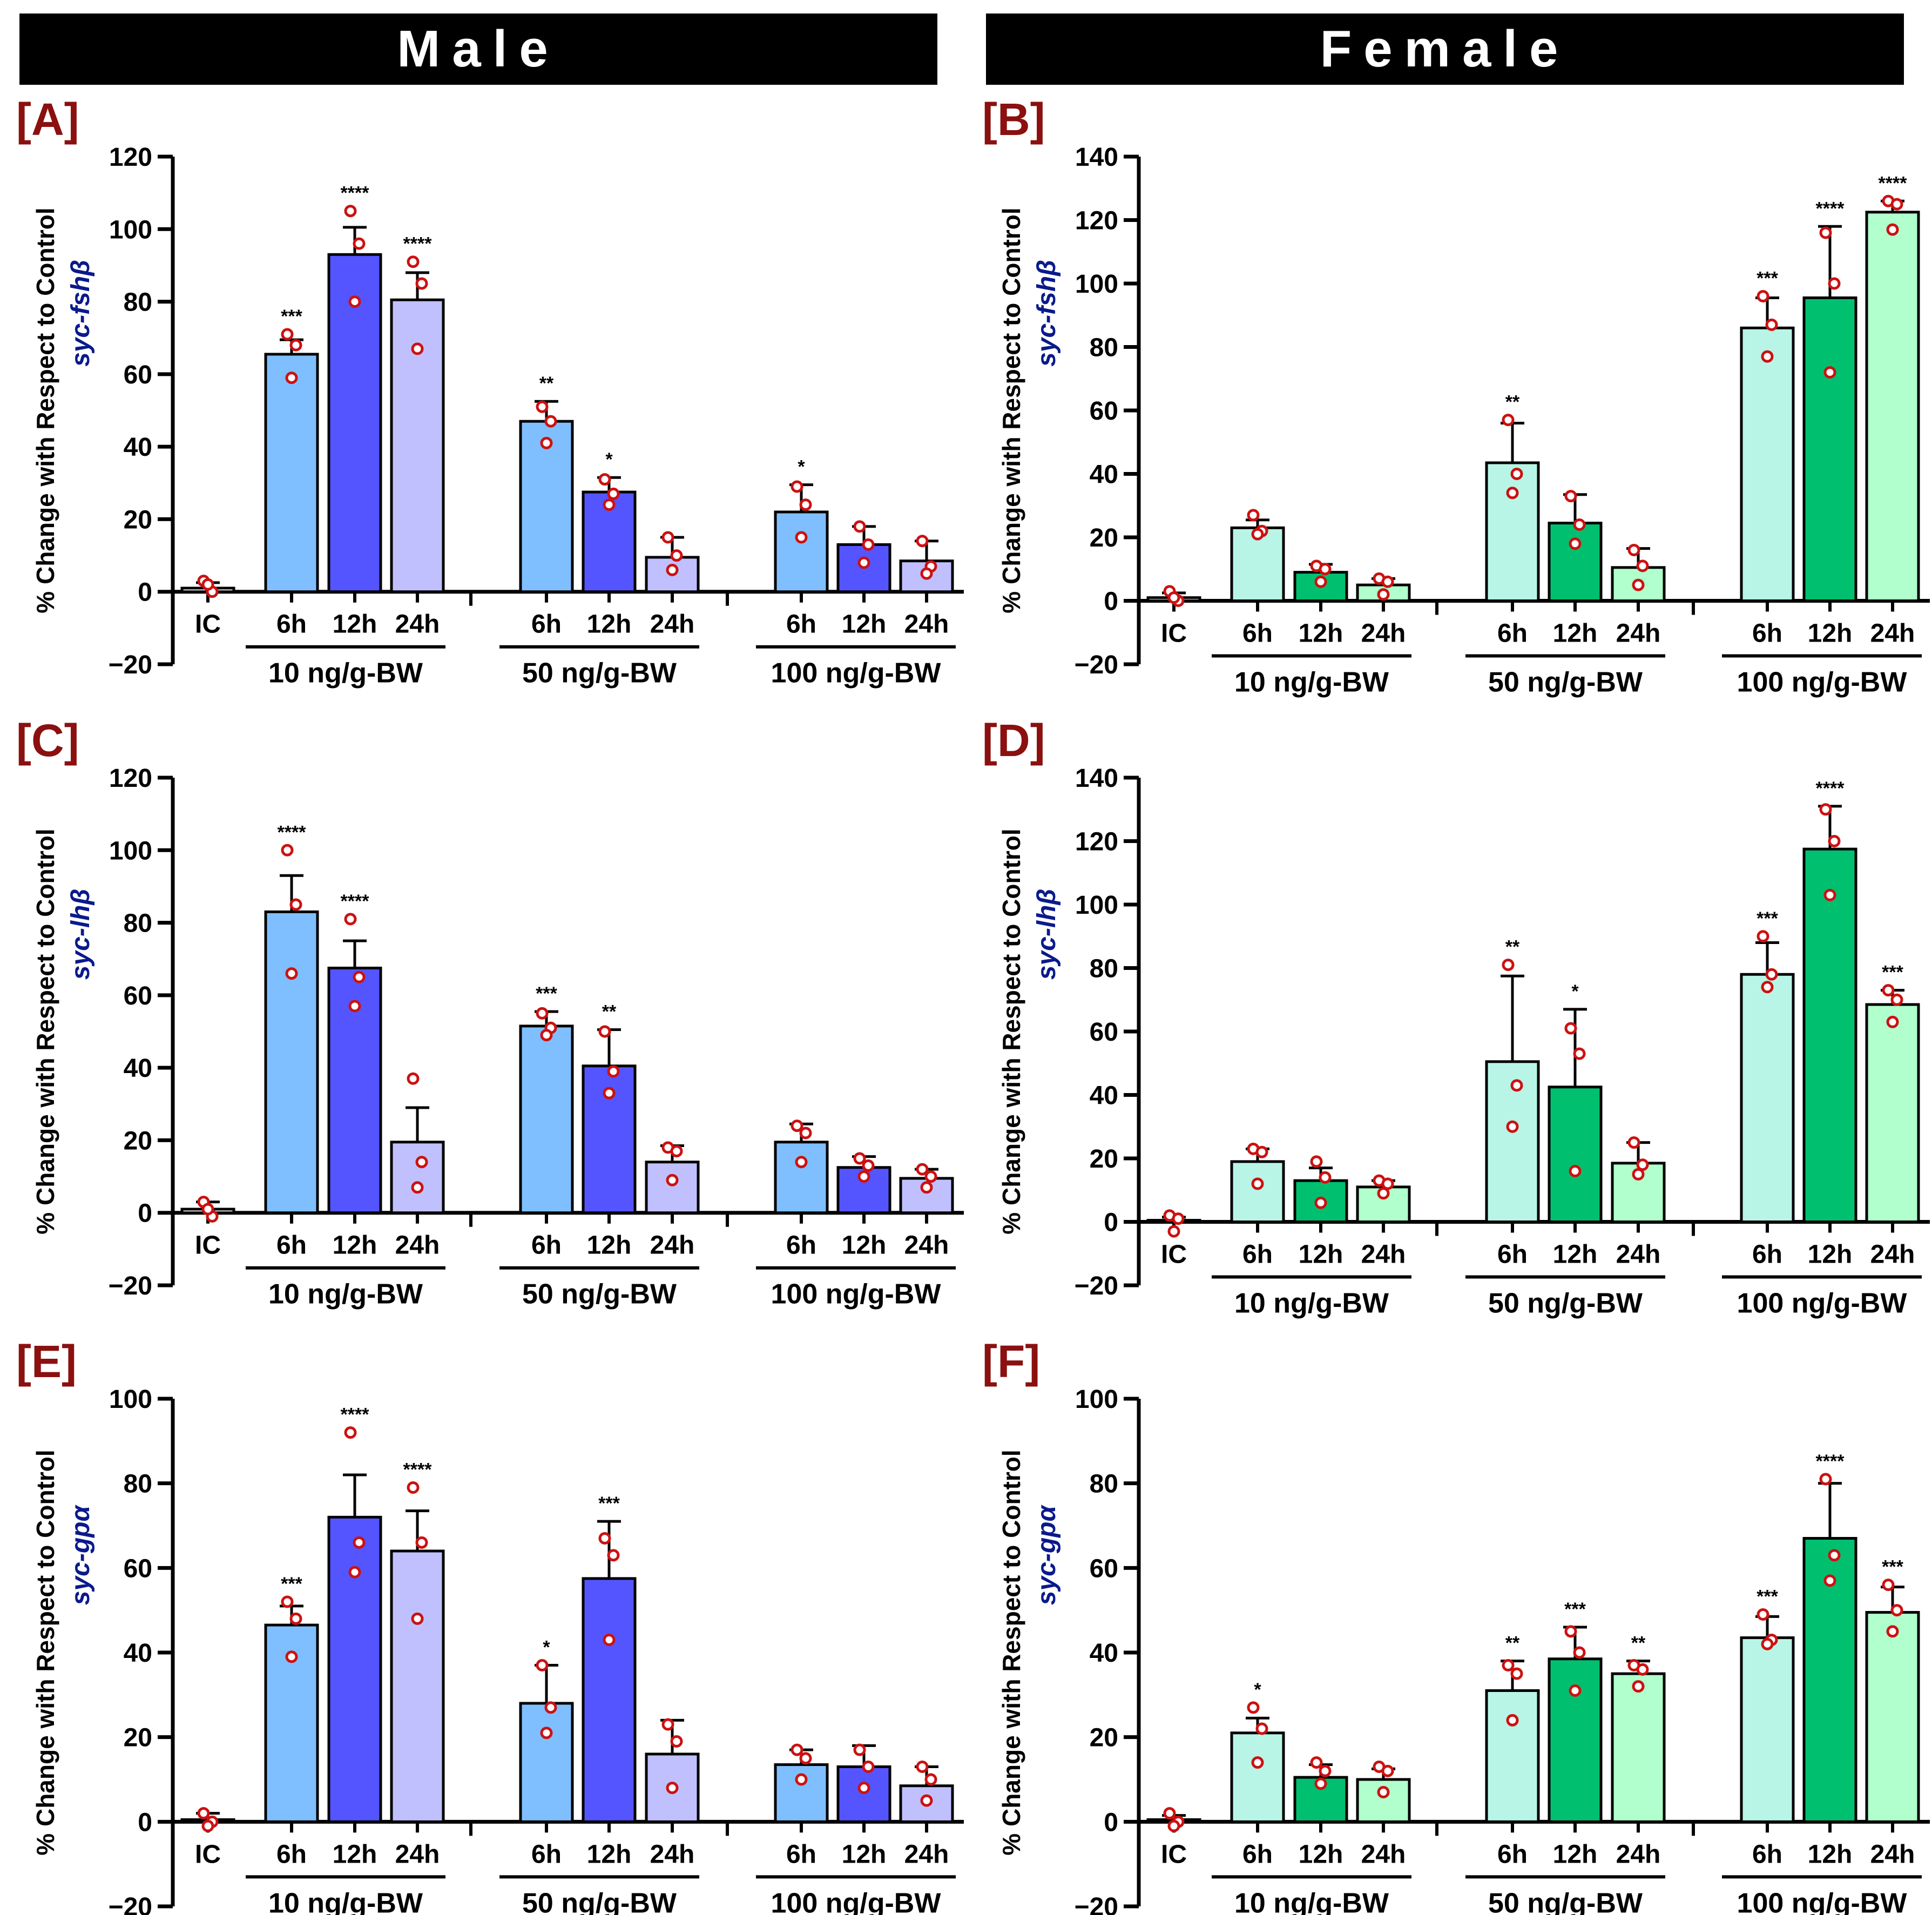 This screenshot has height=1915, width=1932. Describe the element at coordinates (1445, 49) in the screenshot. I see `female-header-text: Female` at that location.